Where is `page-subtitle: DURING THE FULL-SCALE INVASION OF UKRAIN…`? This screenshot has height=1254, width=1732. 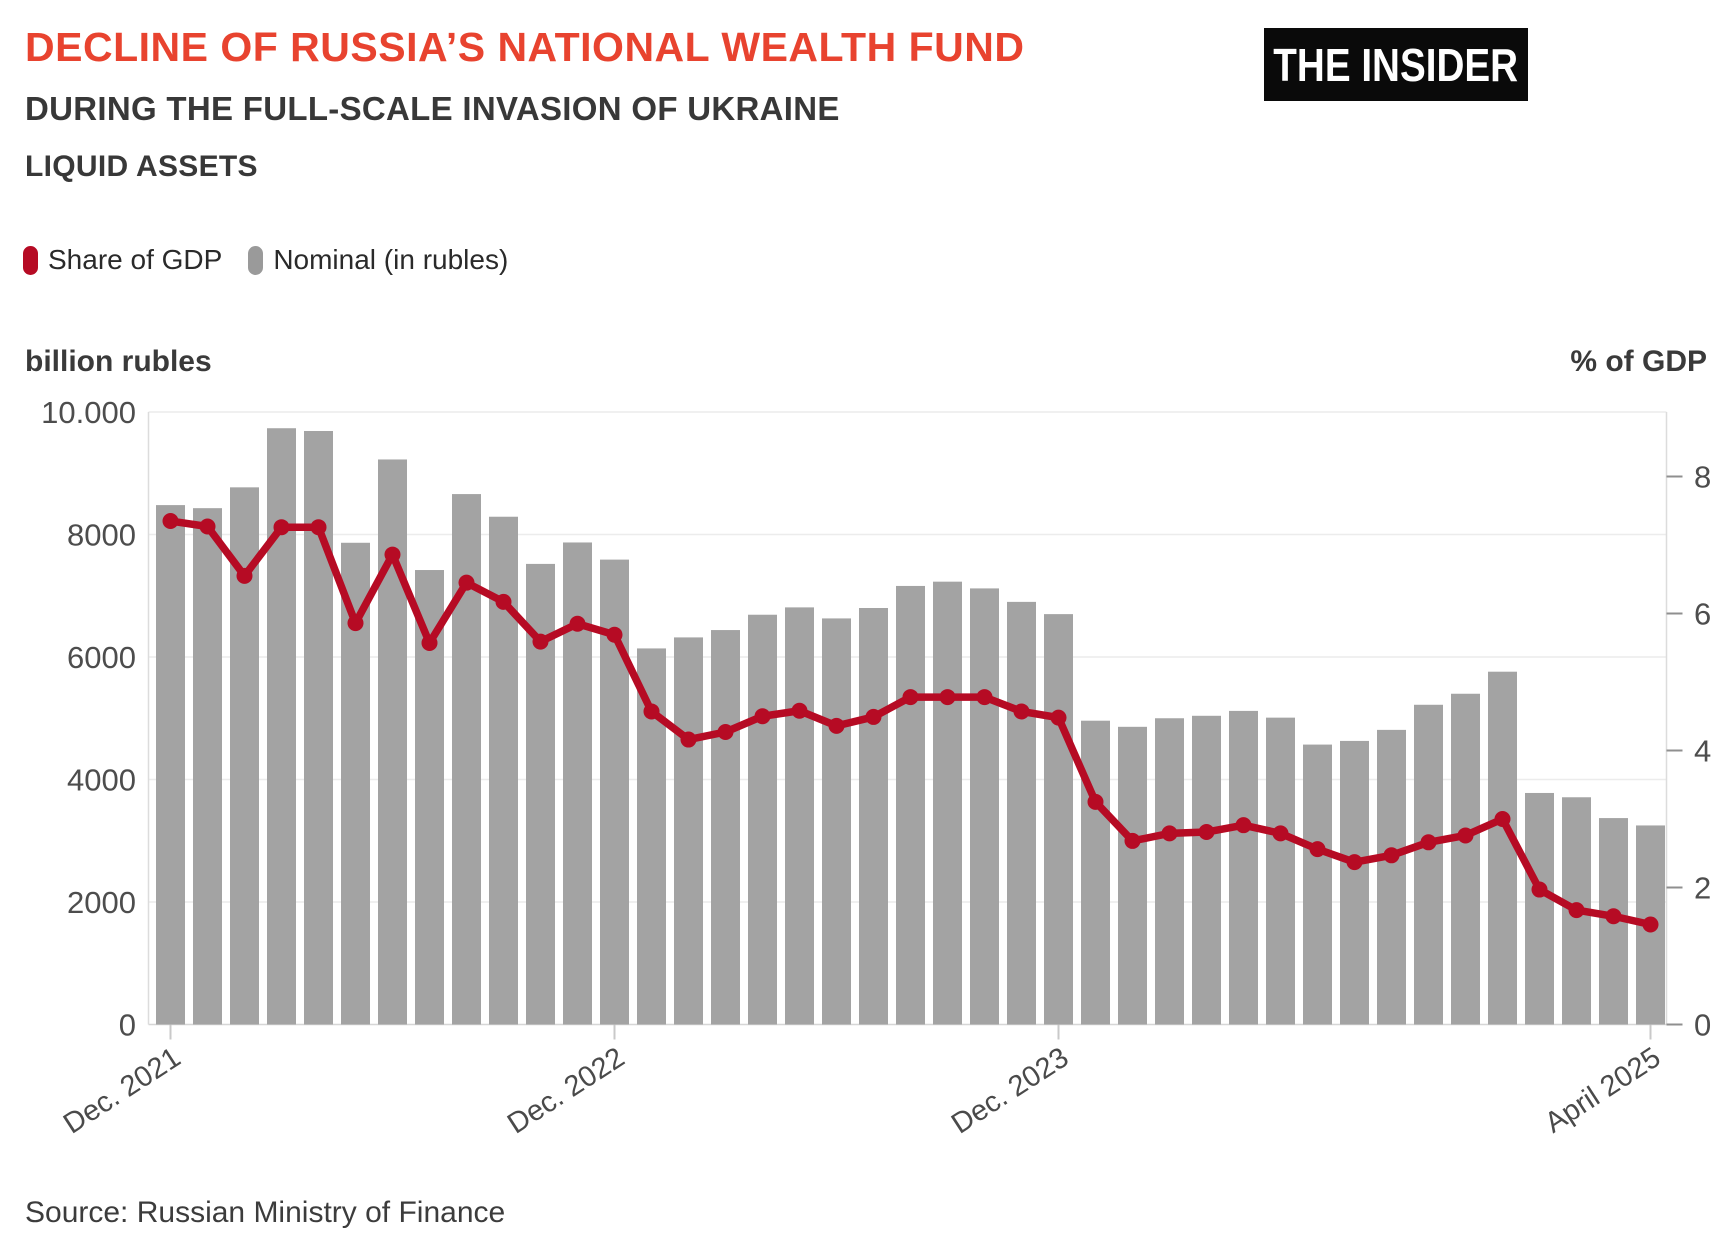
page-subtitle: DURING THE FULL-SCALE INVASION OF UKRAIN… is located at coordinates (432, 108).